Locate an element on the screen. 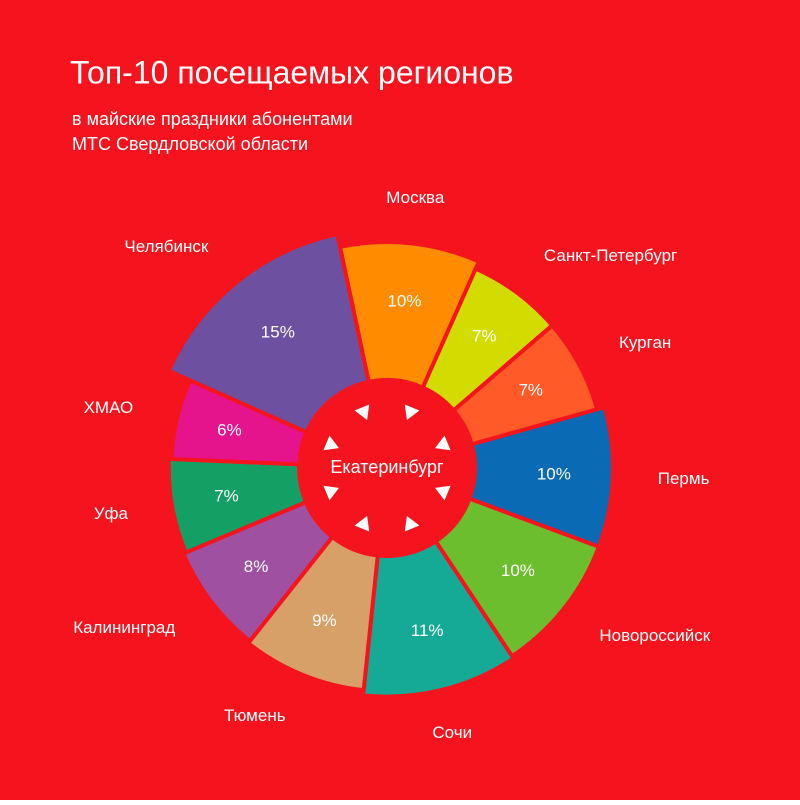 The height and width of the screenshot is (805, 800). value-label: 15% is located at coordinates (278, 332).